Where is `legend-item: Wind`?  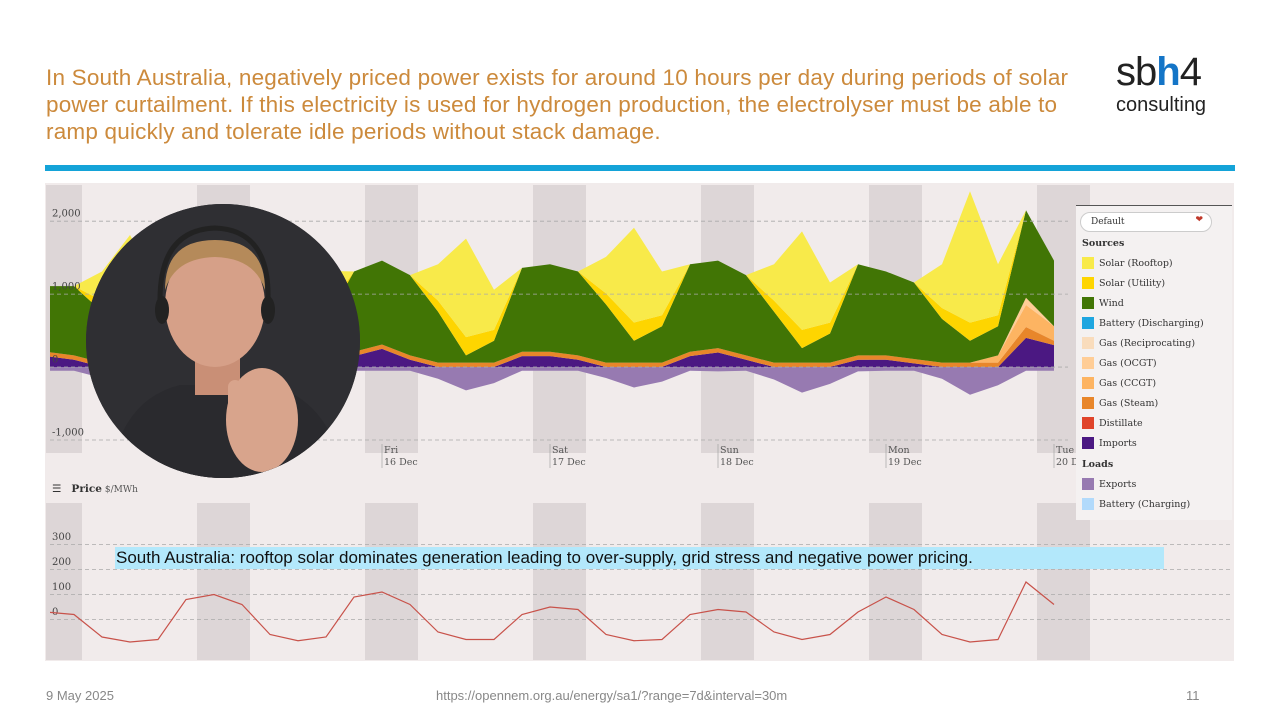 legend-item: Wind is located at coordinates (1154, 303).